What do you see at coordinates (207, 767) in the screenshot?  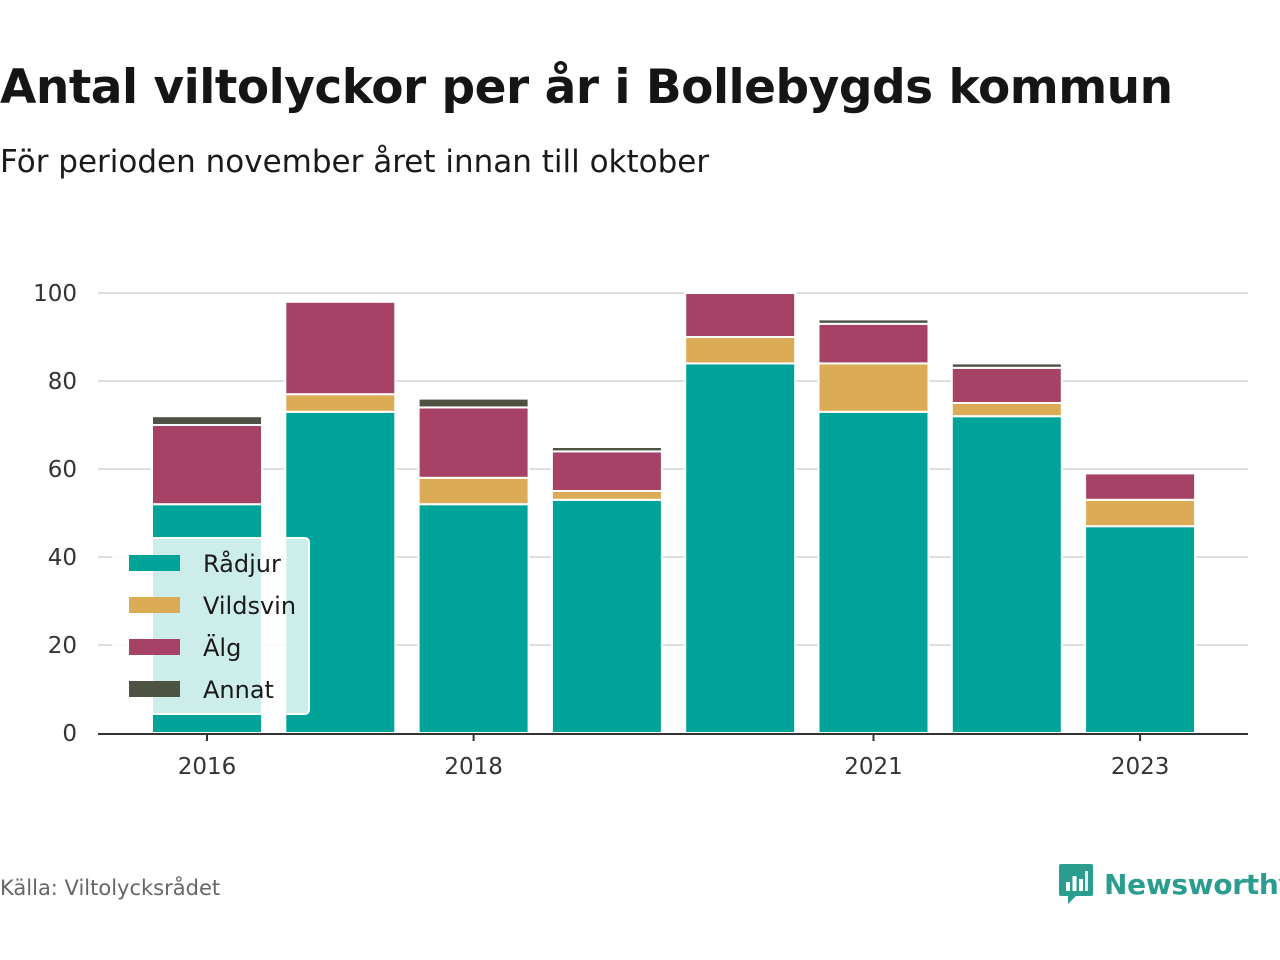 I see `x-tick-label: 2016` at bounding box center [207, 767].